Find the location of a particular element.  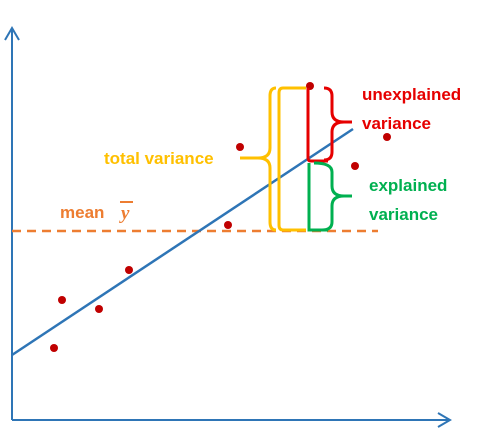

explained-label-line1: explained is located at coordinates (408, 185).